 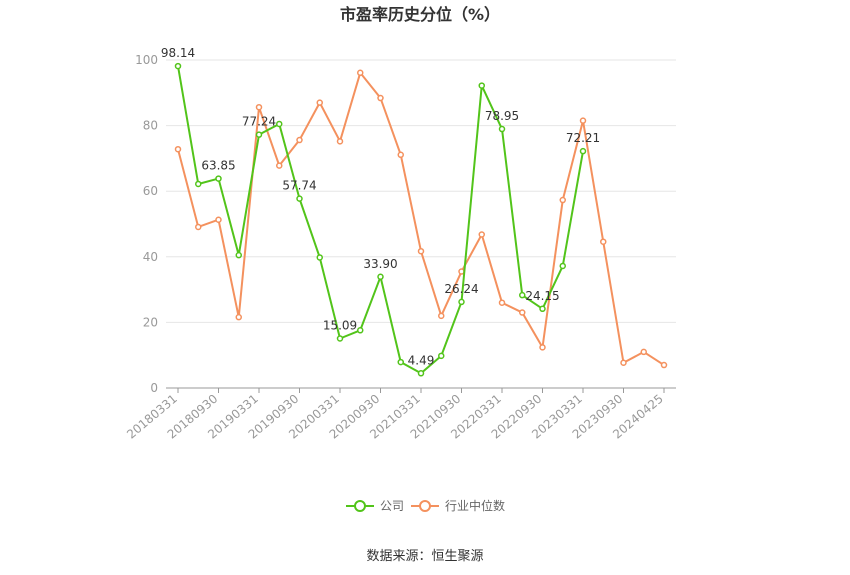 I want to click on legend-label: 行业中位数, so click(x=475, y=505).